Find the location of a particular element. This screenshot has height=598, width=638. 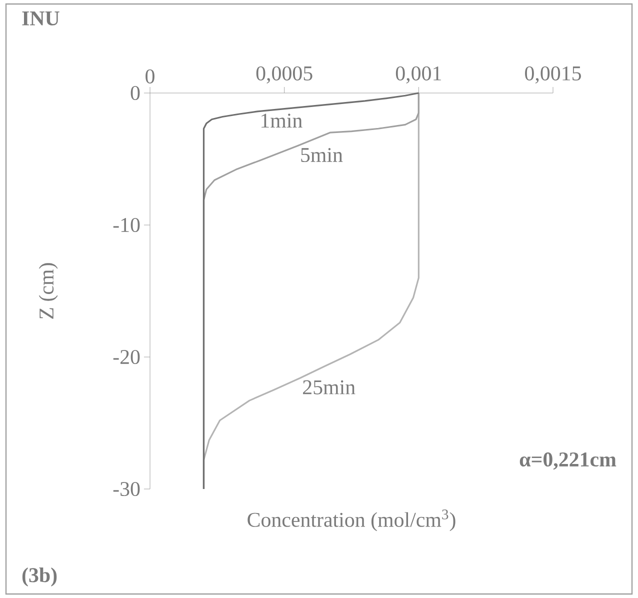

x-tick-label: 0 is located at coordinates (150, 76).